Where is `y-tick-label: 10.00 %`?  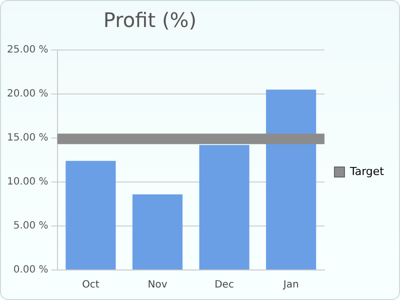 y-tick-label: 10.00 % is located at coordinates (27, 182).